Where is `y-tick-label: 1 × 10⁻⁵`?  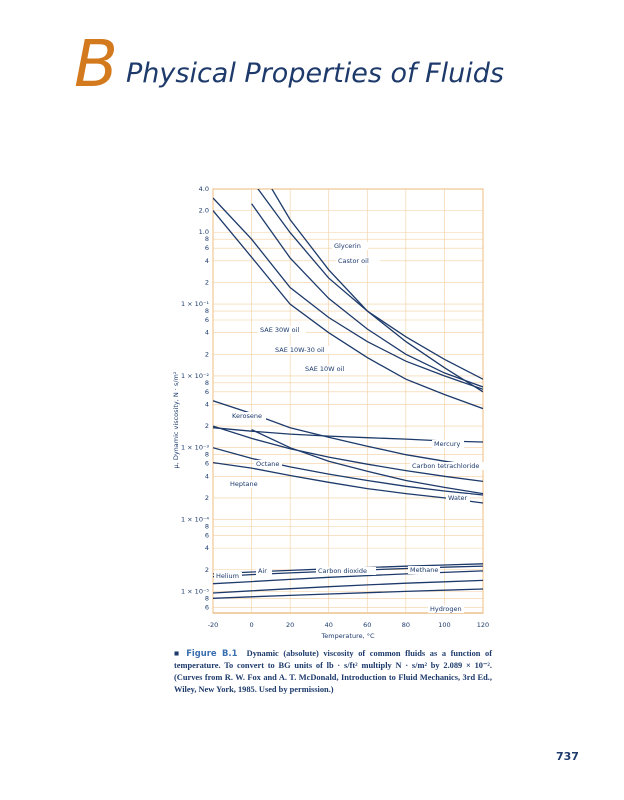 y-tick-label: 1 × 10⁻⁵ is located at coordinates (195, 591).